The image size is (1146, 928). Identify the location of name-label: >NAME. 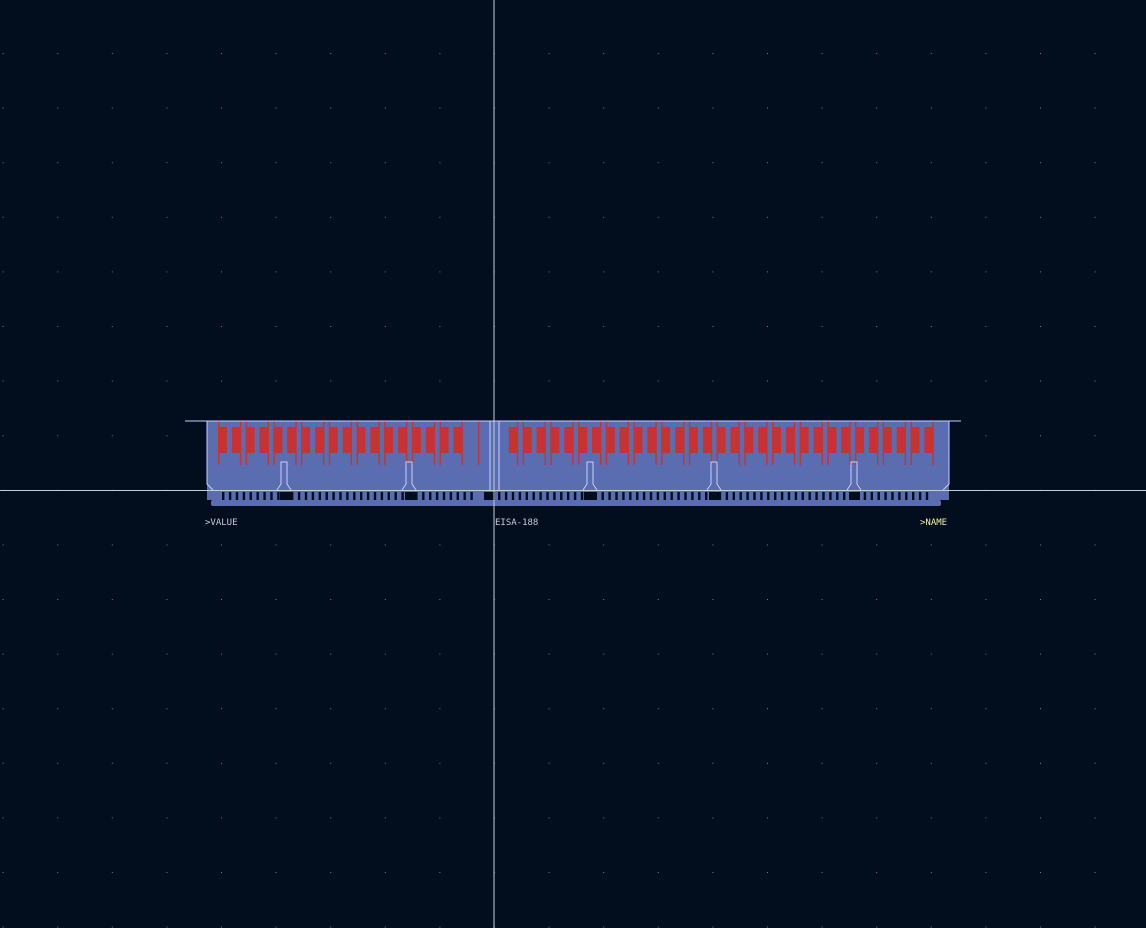
(933, 523).